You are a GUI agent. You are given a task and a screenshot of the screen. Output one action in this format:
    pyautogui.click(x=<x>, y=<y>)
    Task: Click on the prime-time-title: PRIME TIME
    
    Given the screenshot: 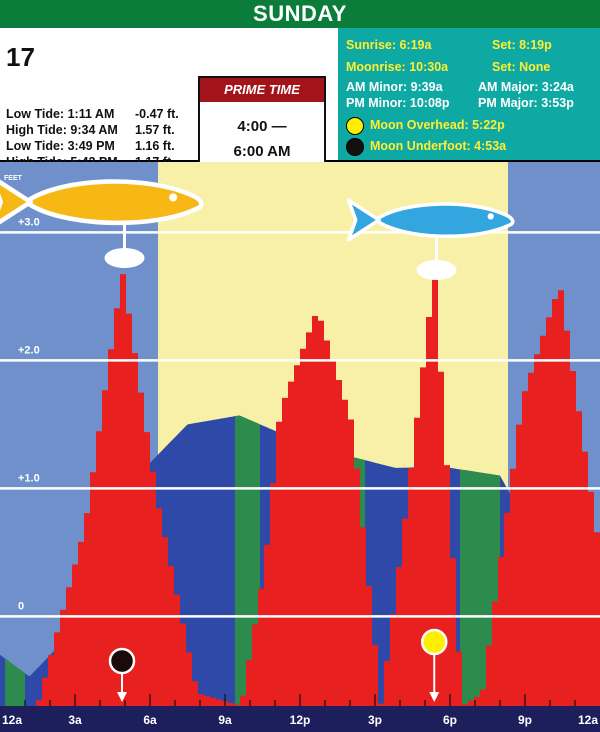 What is the action you would take?
    pyautogui.click(x=262, y=90)
    